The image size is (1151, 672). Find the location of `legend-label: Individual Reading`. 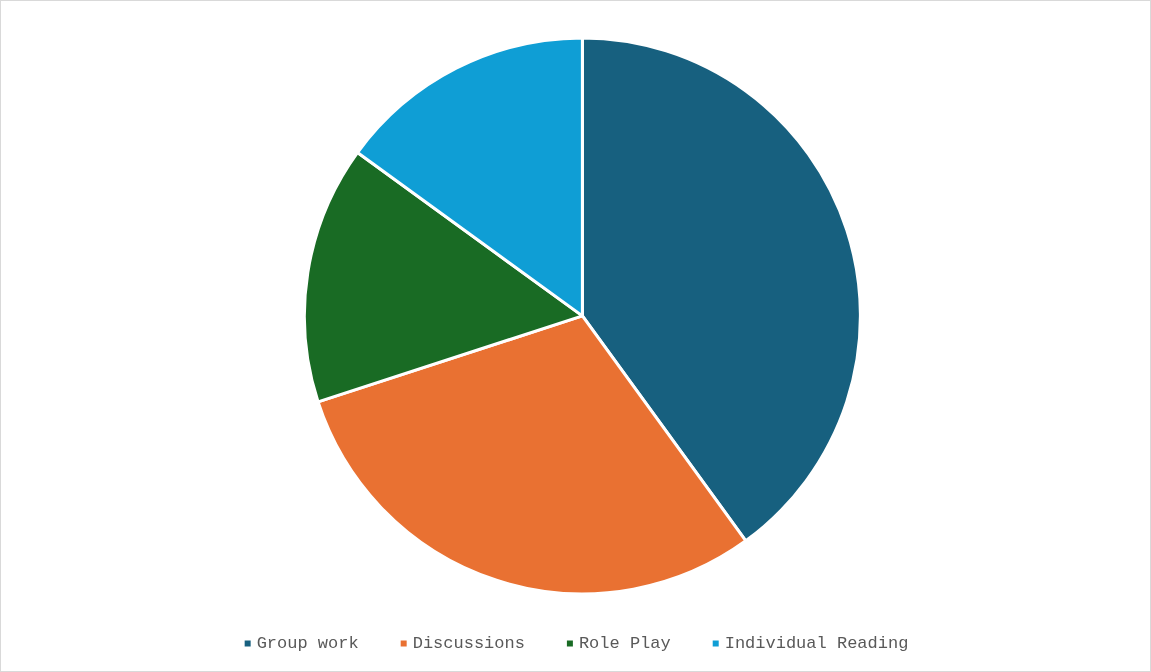

legend-label: Individual Reading is located at coordinates (816, 643).